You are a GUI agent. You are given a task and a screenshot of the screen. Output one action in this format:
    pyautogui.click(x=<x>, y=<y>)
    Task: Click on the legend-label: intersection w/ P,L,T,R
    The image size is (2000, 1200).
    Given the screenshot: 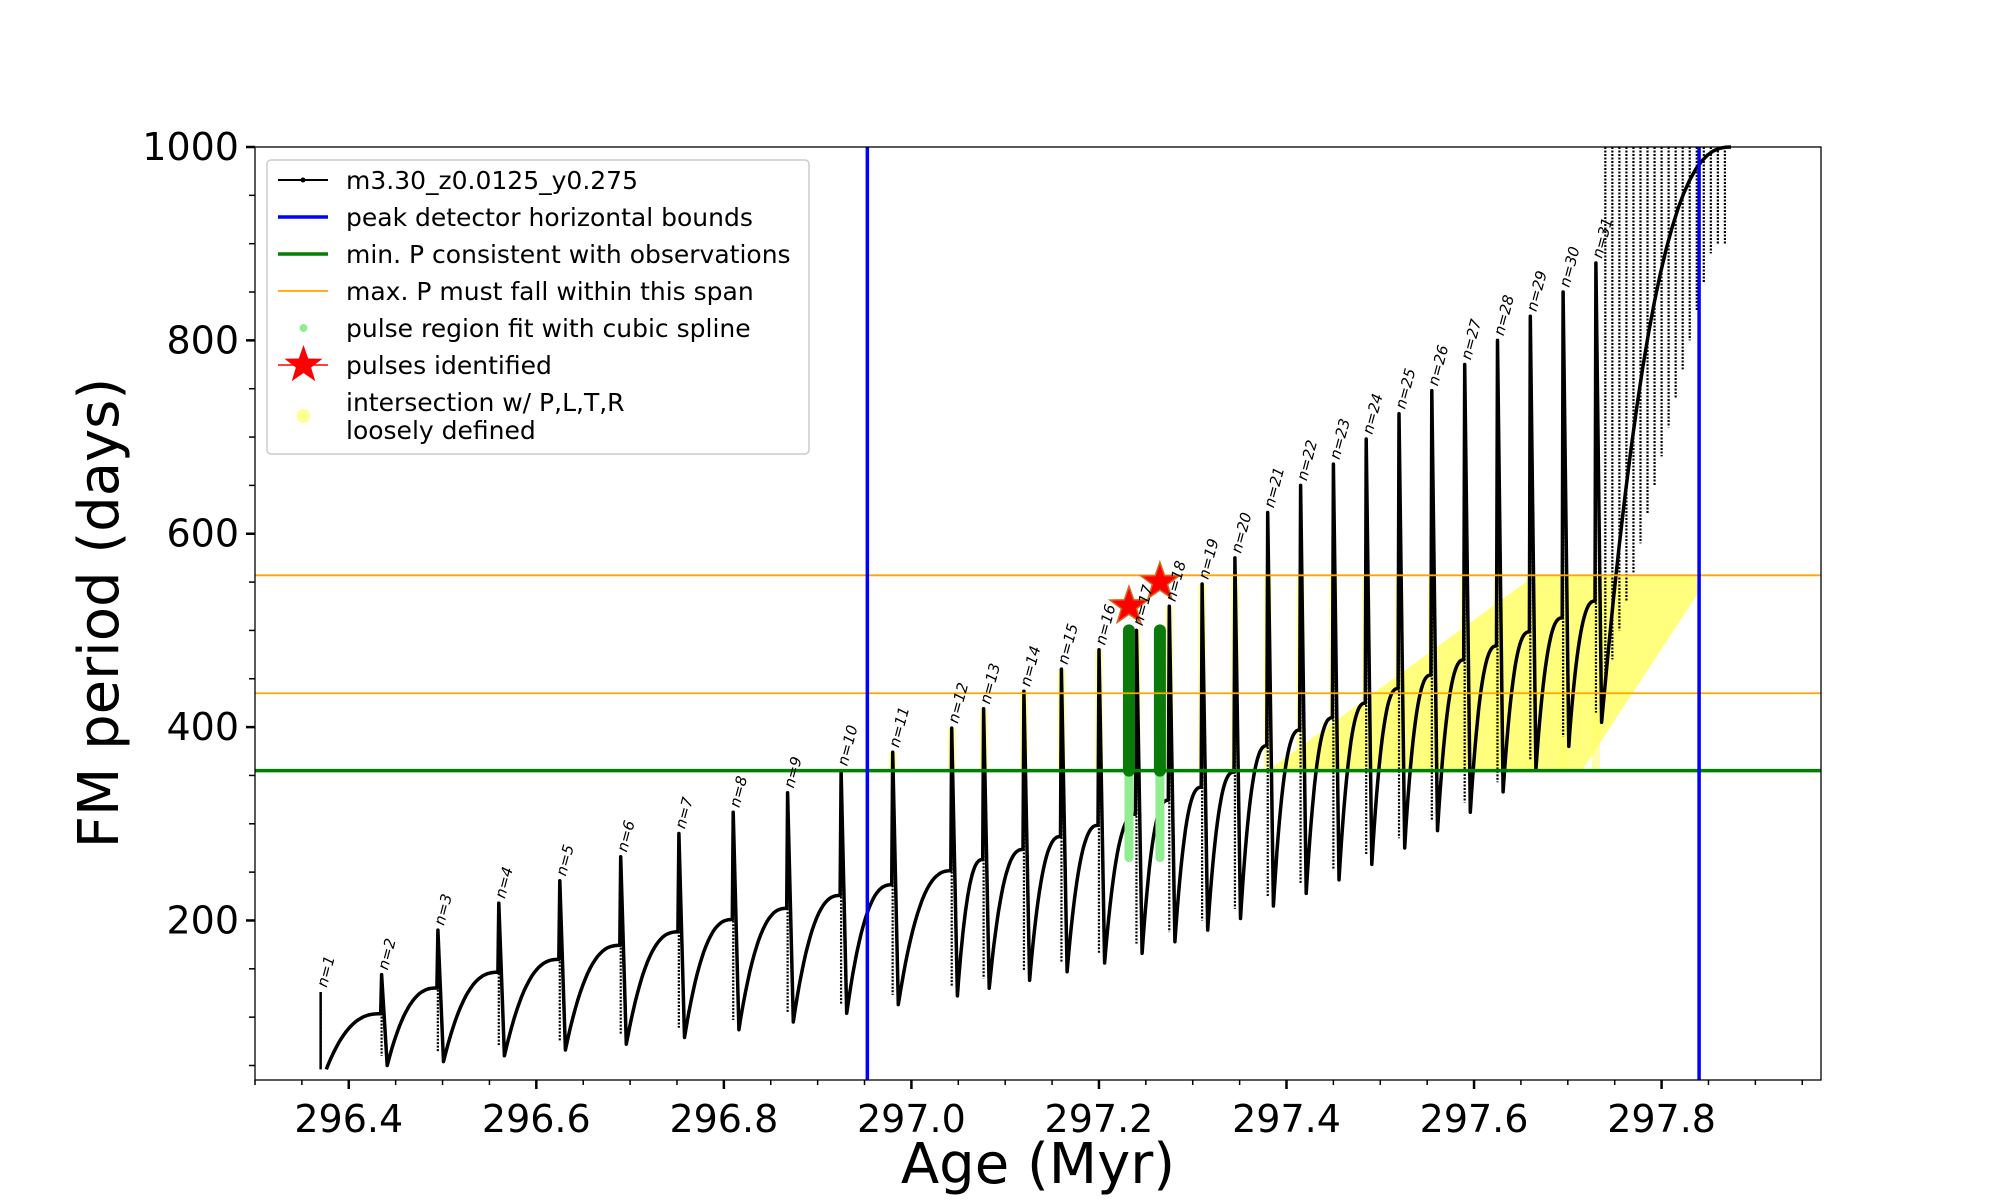 What is the action you would take?
    pyautogui.click(x=485, y=402)
    